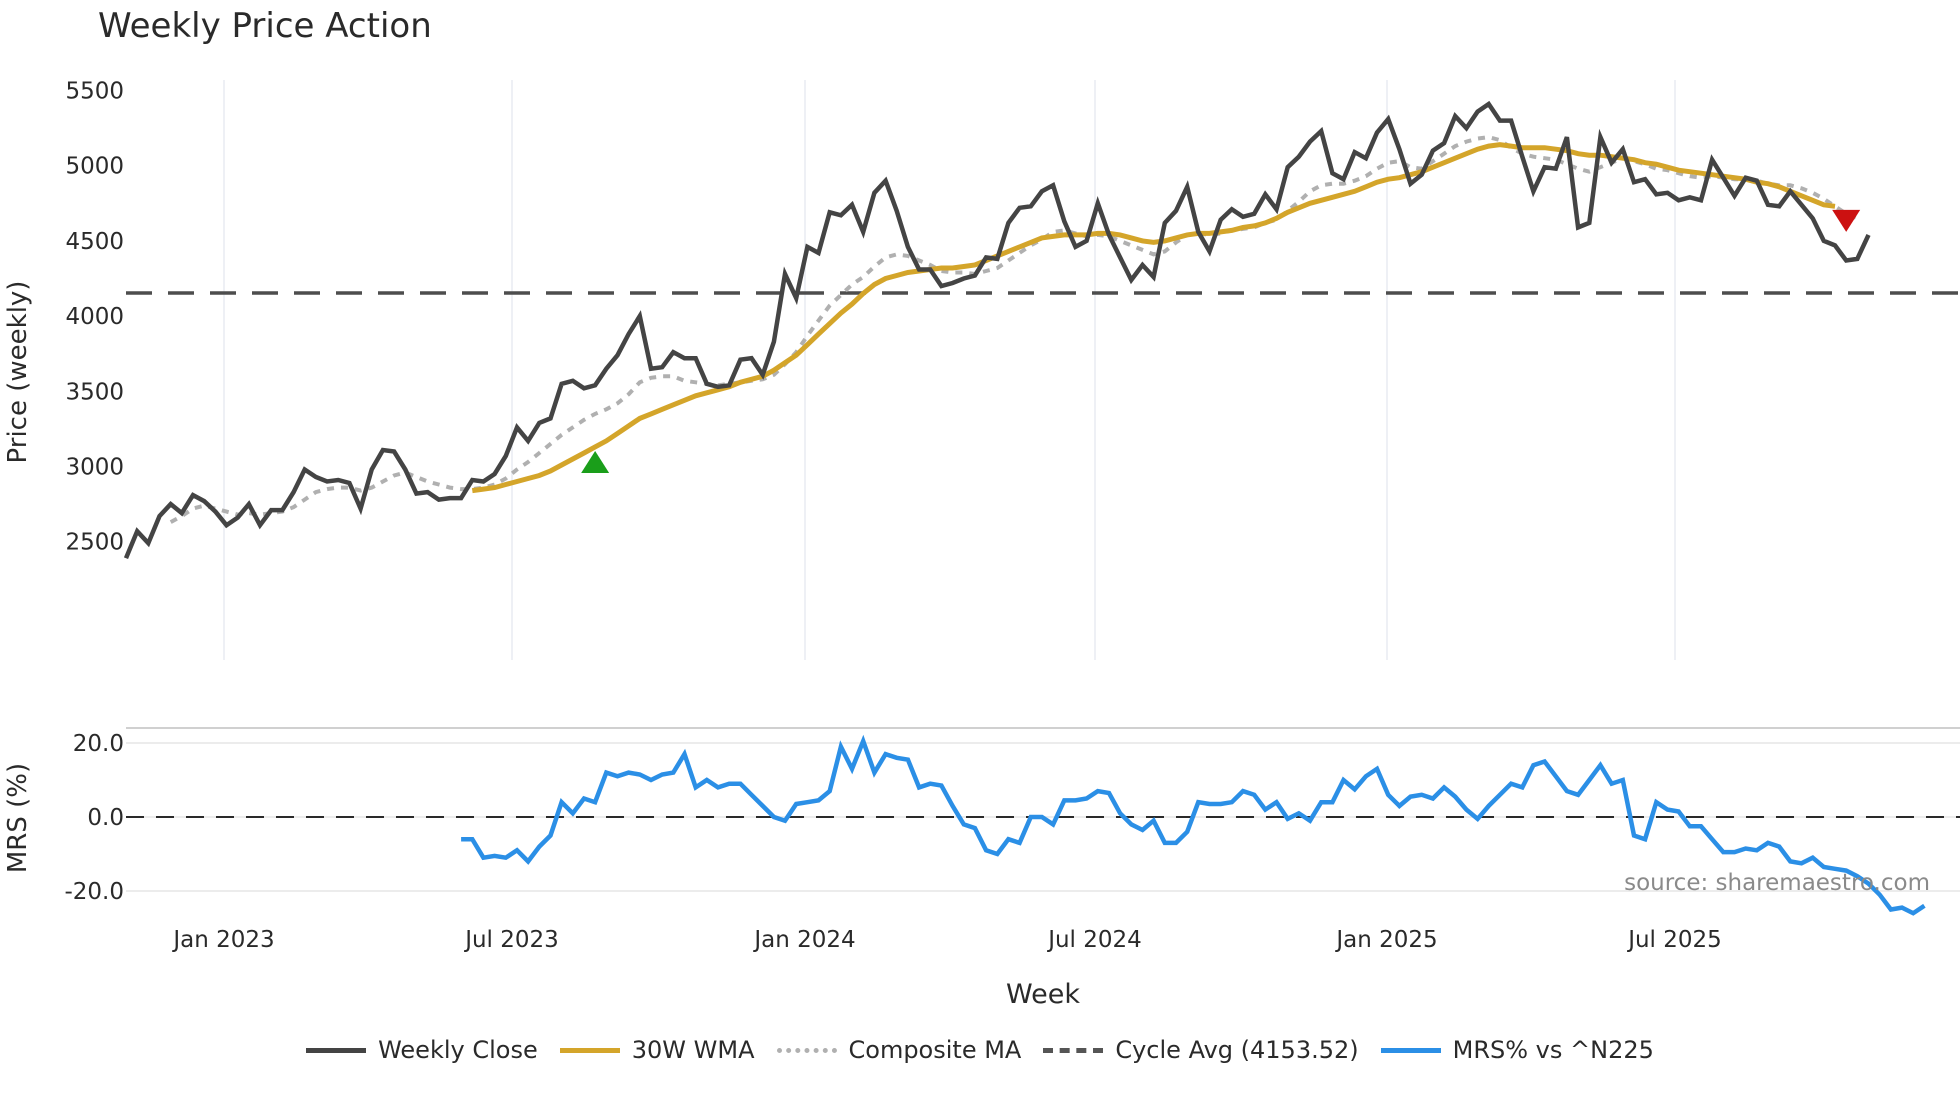 Image resolution: width=1960 pixels, height=1102 pixels. What do you see at coordinates (265, 26) in the screenshot?
I see `chart-title: Weekly Price Action` at bounding box center [265, 26].